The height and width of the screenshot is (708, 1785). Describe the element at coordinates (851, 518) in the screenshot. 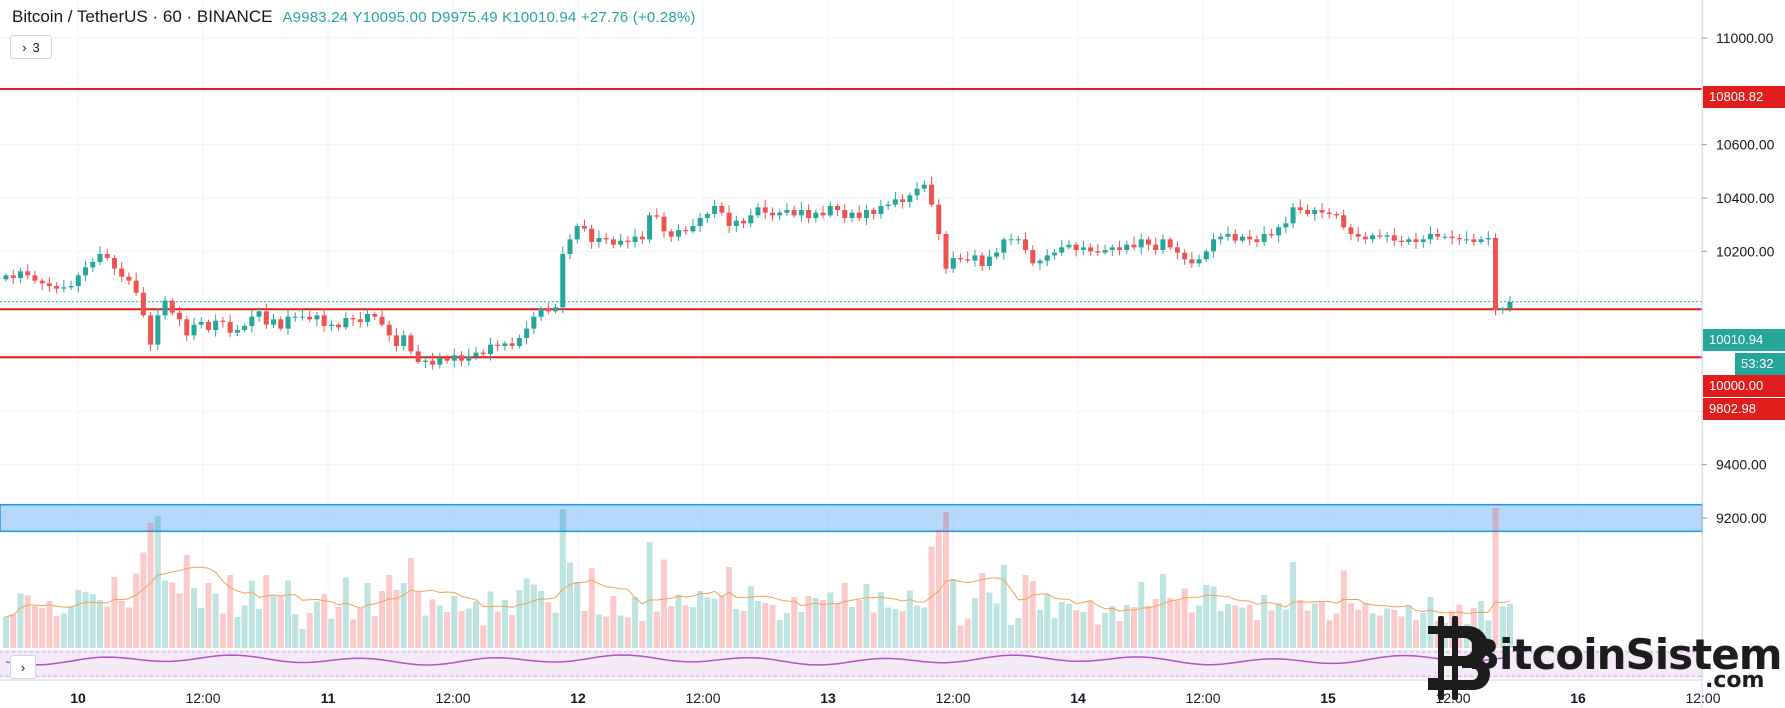

I see `highlight-zone` at that location.